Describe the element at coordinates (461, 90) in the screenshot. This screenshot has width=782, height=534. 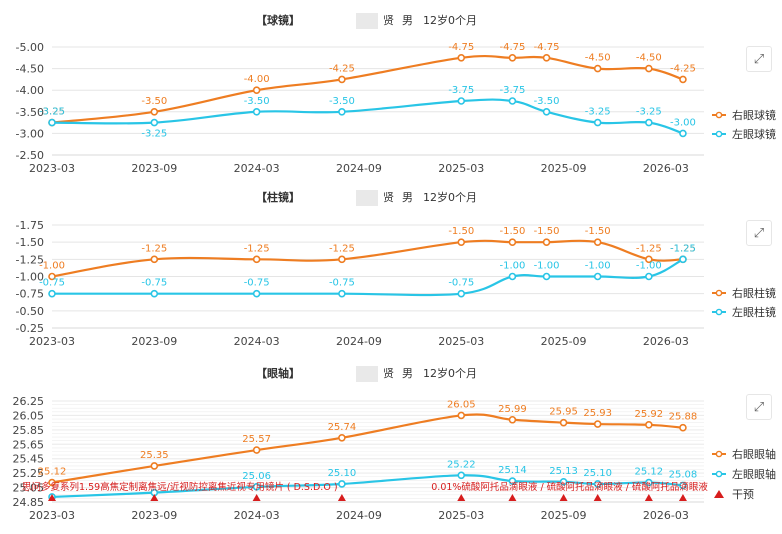
I see `data-label: -3.75` at that location.